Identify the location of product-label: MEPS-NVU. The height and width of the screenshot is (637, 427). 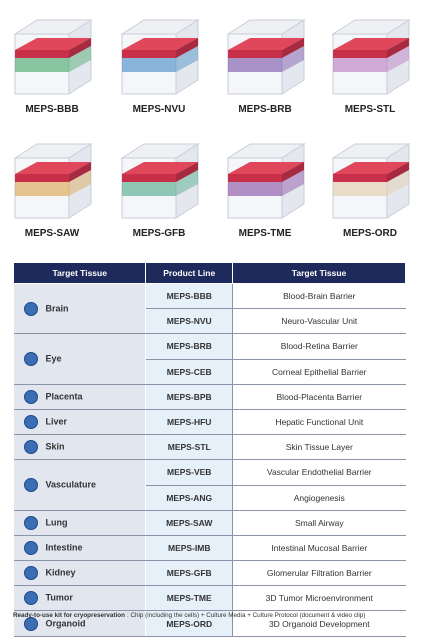
(159, 109).